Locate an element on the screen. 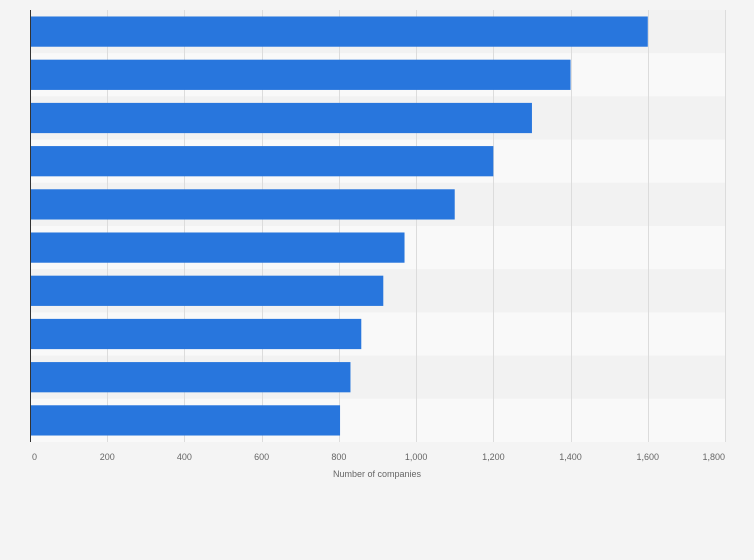 This screenshot has width=754, height=560. x-tick-label: 0 is located at coordinates (34, 457).